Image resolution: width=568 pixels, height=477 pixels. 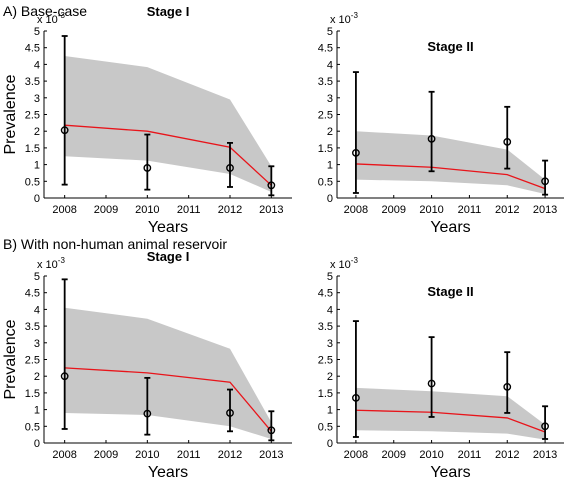 I want to click on section-a-label: A) Base-case, so click(x=45, y=11).